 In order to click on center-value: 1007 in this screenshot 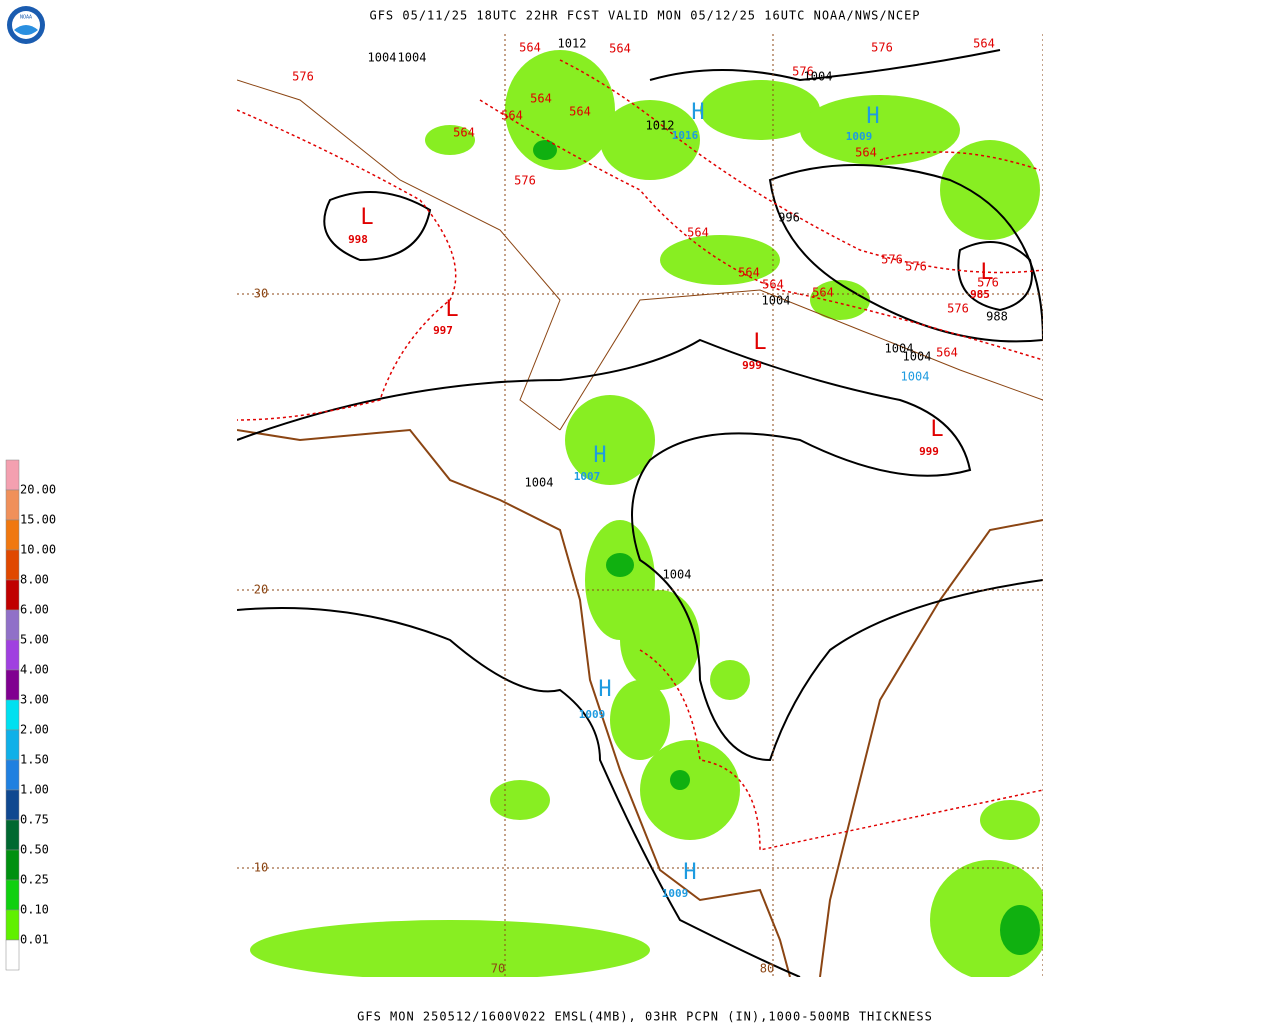, I will do `click(587, 476)`.